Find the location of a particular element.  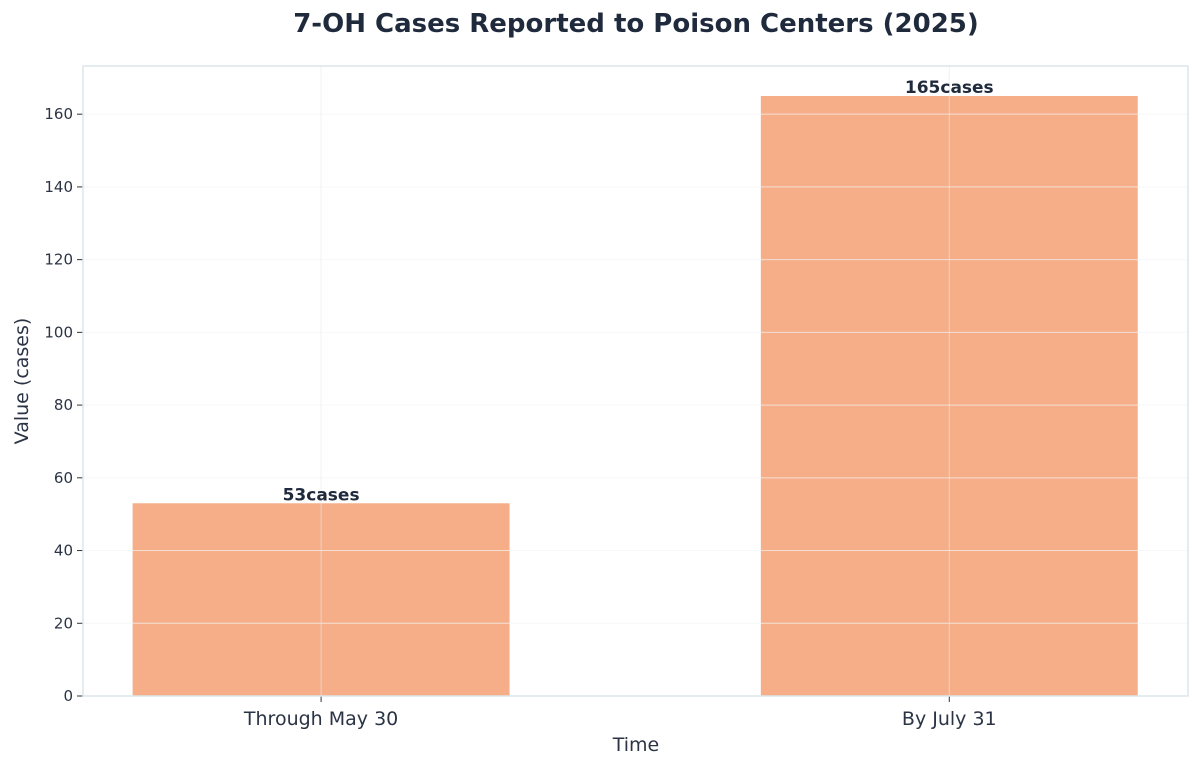

y-tick-label: 120 is located at coordinates (58, 260).